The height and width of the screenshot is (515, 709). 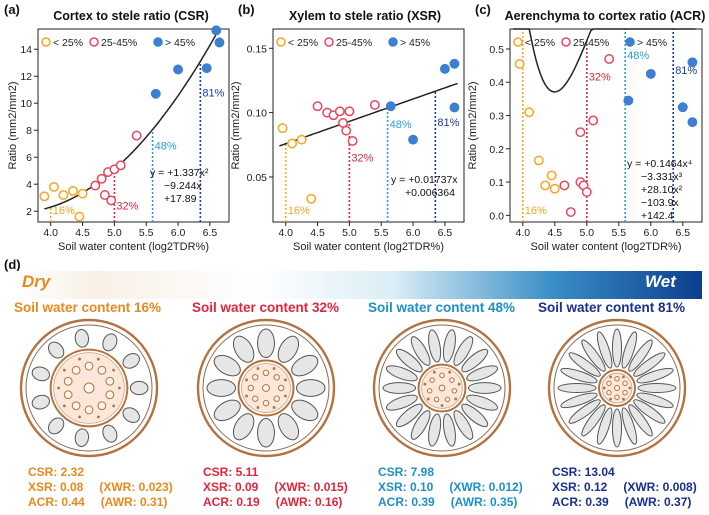 I want to click on xsr-48: XSR: 0.10, so click(x=406, y=487).